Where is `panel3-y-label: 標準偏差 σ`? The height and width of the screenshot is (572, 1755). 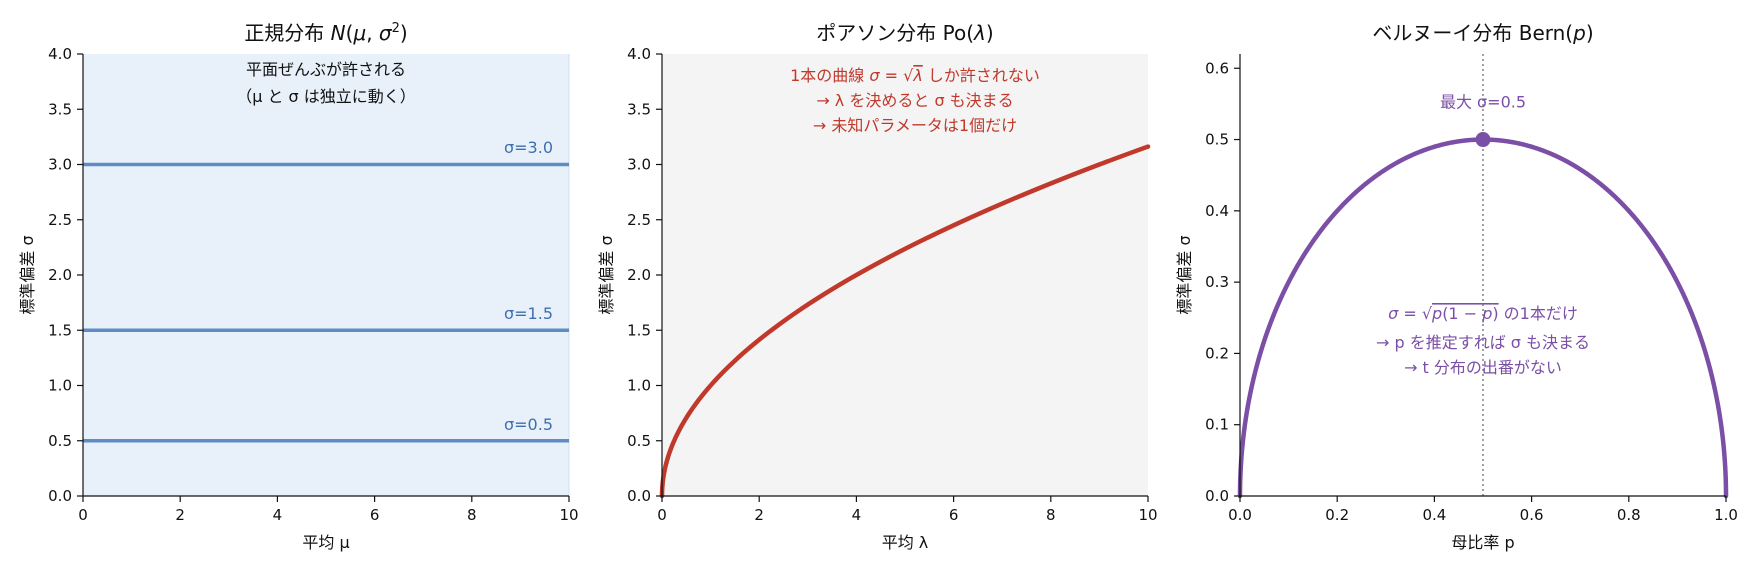 panel3-y-label: 標準偏差 σ is located at coordinates (1184, 274).